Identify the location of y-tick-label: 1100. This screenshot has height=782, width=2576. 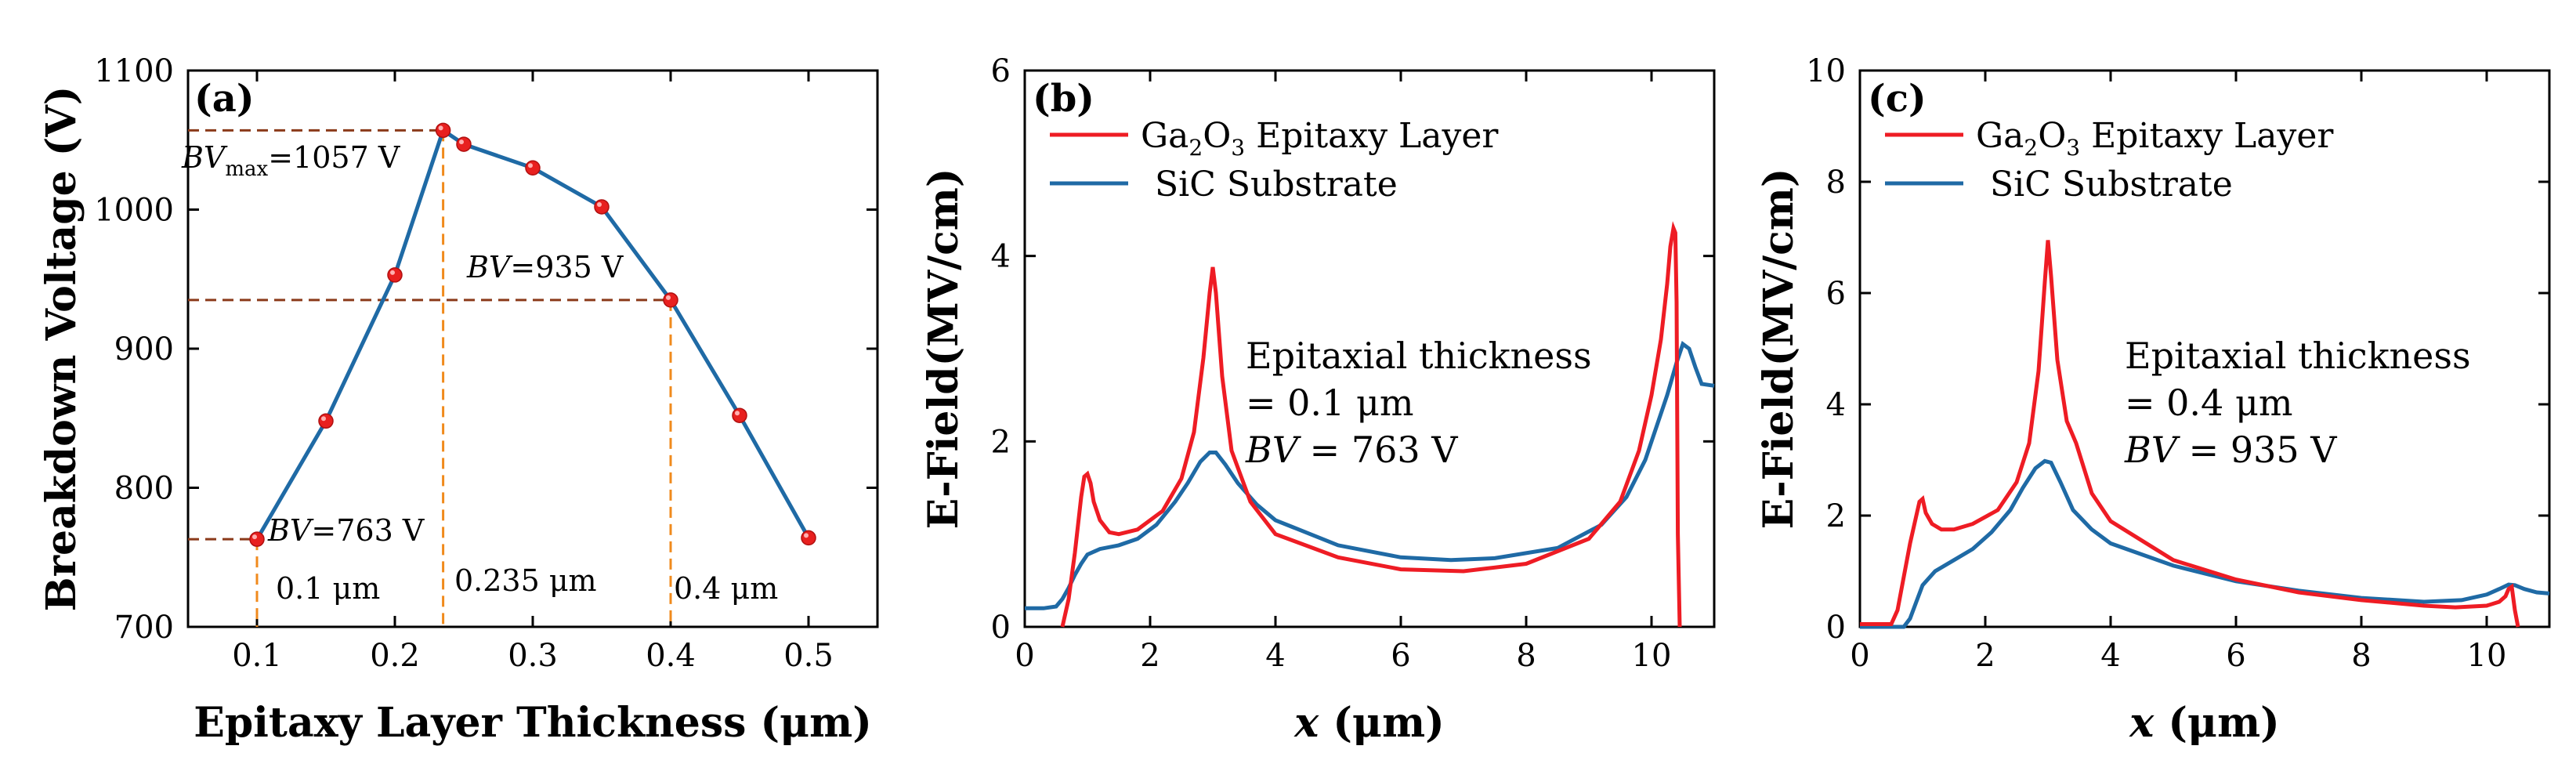
(134, 71).